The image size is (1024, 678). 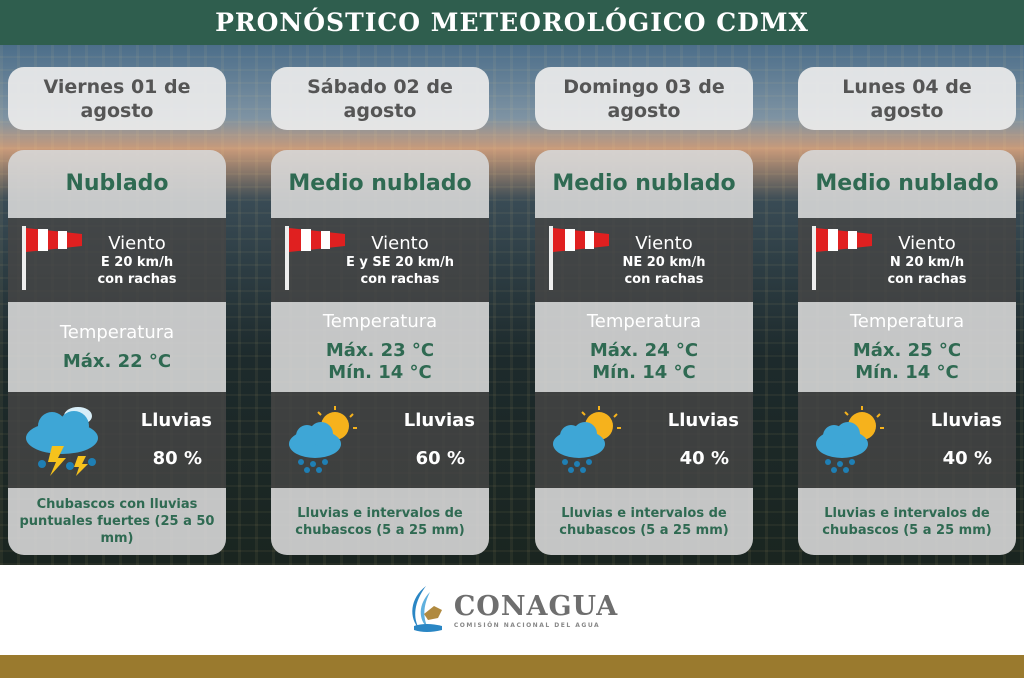 What do you see at coordinates (380, 98) in the screenshot?
I see `day-date: Sábado 02 de agosto` at bounding box center [380, 98].